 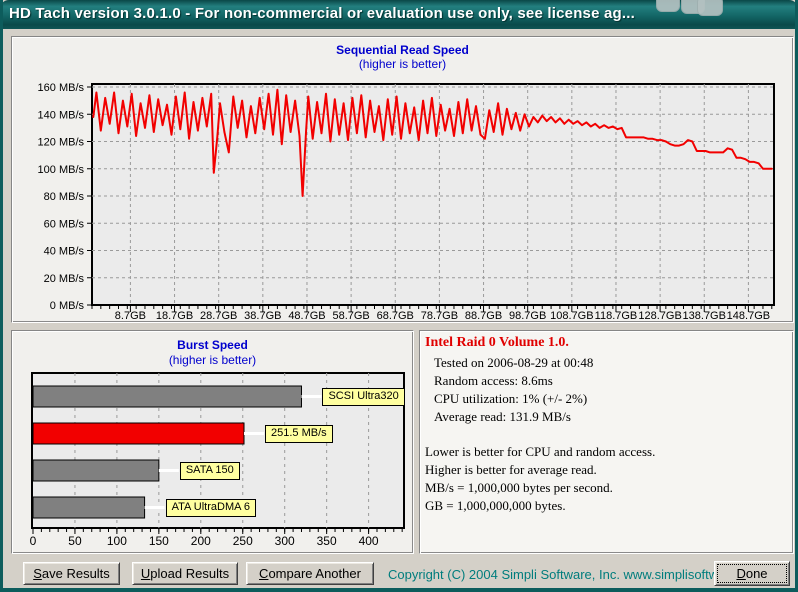 I want to click on svg-text: 50, so click(x=75, y=541).